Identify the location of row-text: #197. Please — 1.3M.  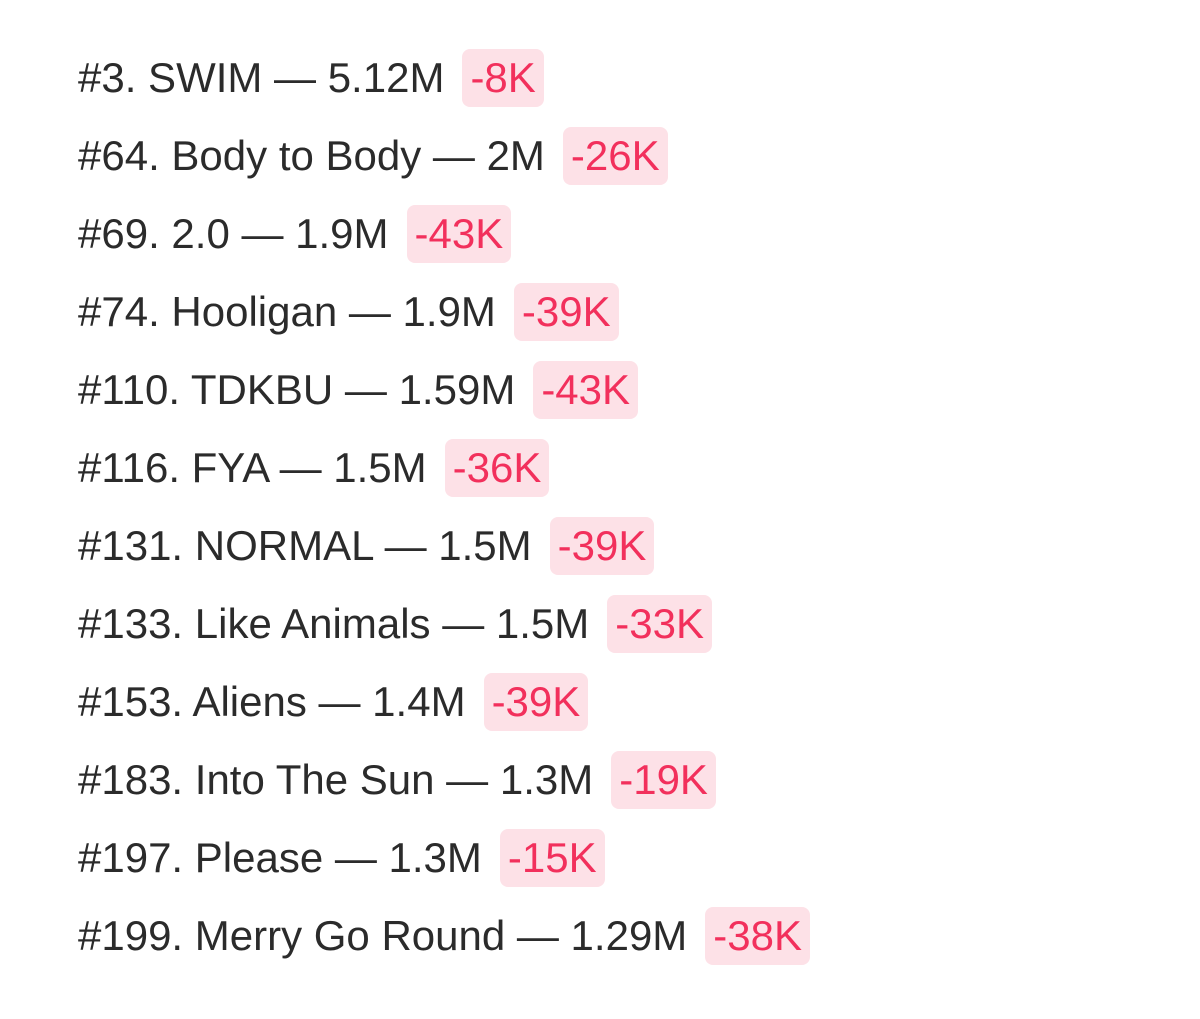
(280, 857).